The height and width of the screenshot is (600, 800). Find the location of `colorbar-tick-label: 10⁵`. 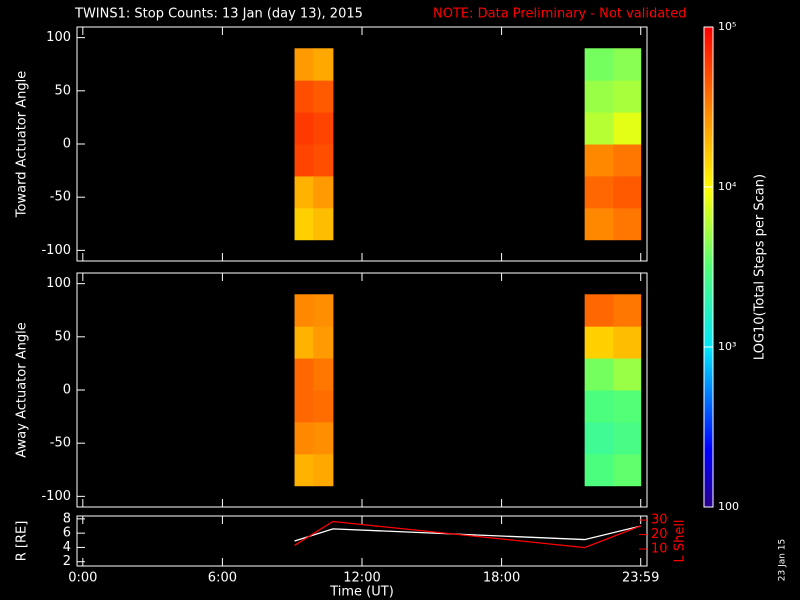

colorbar-tick-label: 10⁵ is located at coordinates (727, 26).